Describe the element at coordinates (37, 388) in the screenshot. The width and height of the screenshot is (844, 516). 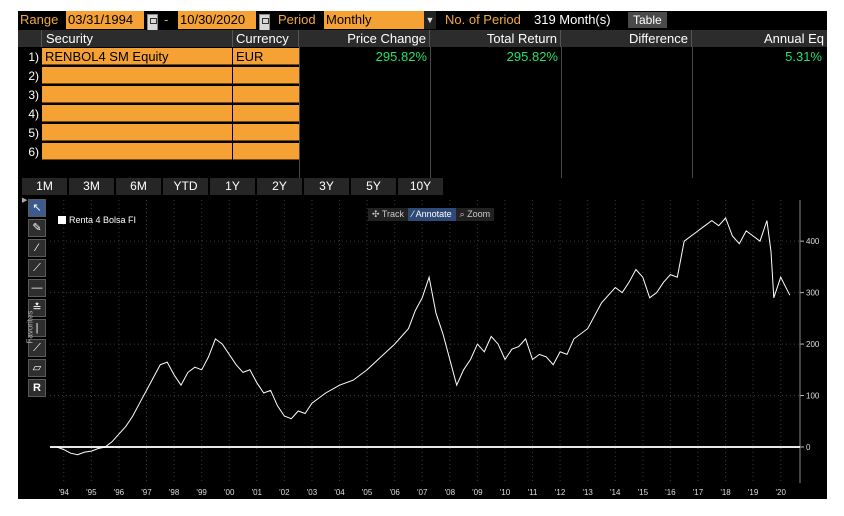
I see `reset-icon: R` at that location.